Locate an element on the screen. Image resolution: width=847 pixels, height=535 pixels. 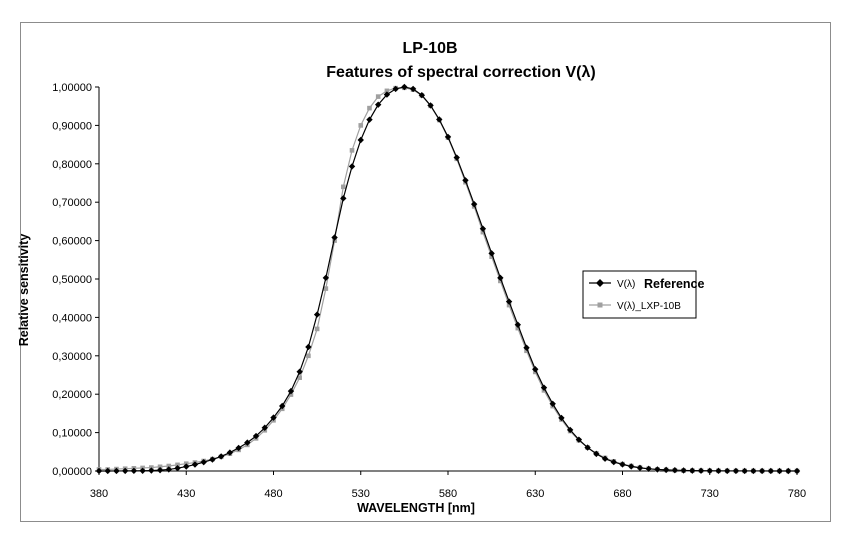
x-tick-label: 430 is located at coordinates (186, 494).